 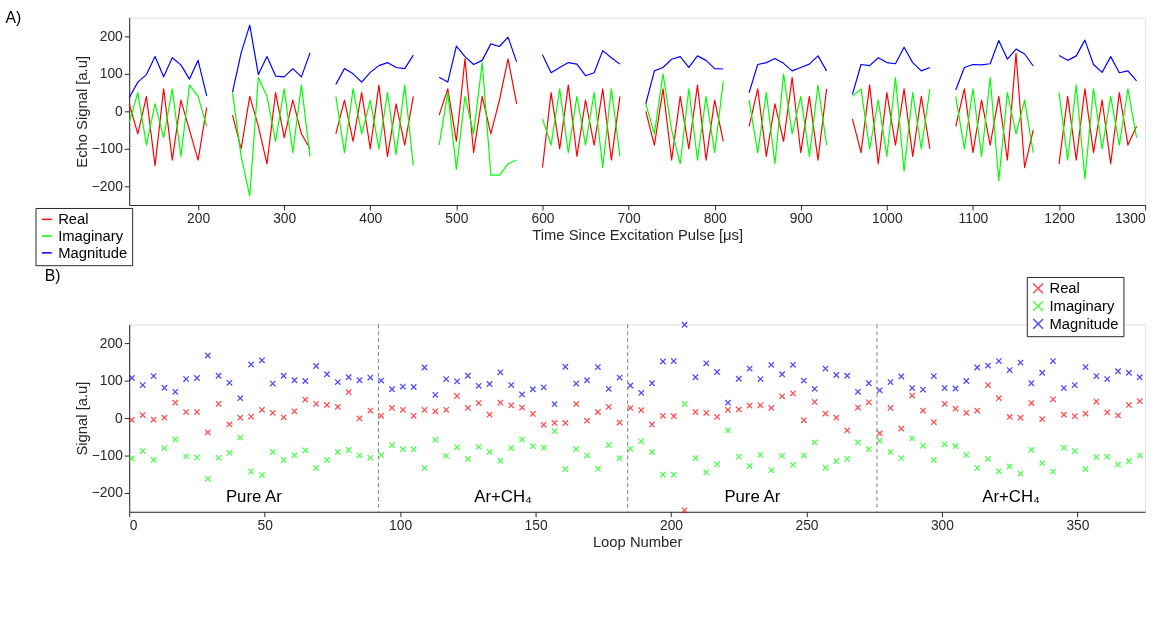 What do you see at coordinates (457, 219) in the screenshot?
I see `x-tick-label: 500` at bounding box center [457, 219].